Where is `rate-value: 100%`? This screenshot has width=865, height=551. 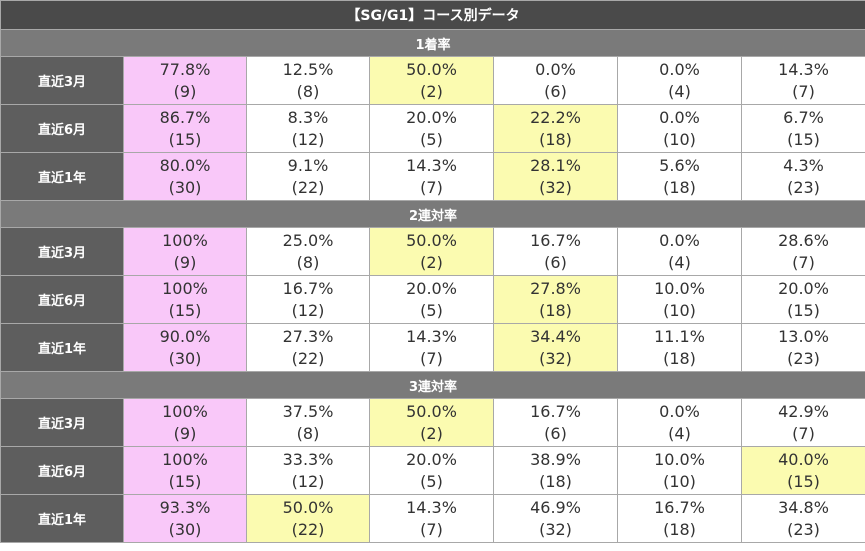
rate-value: 100% is located at coordinates (185, 411).